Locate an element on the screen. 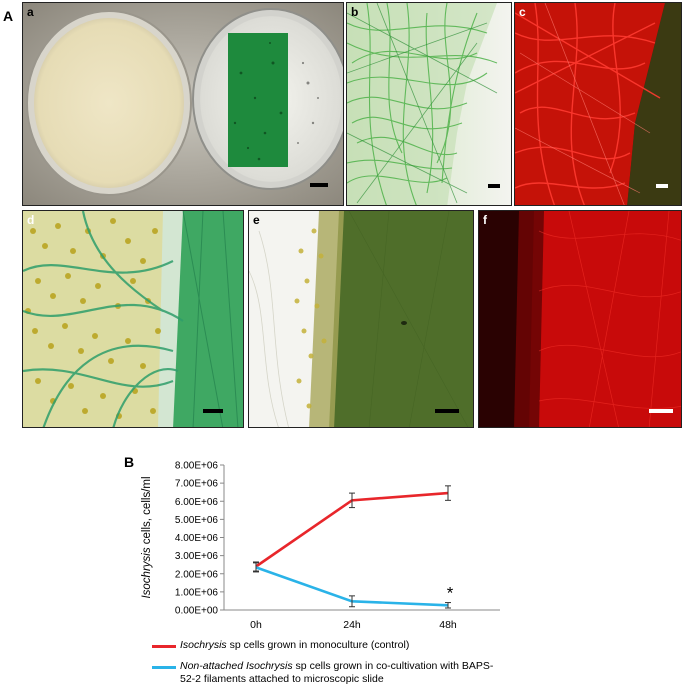 This screenshot has width=685, height=690. x-tick-label: 24h is located at coordinates (352, 625).